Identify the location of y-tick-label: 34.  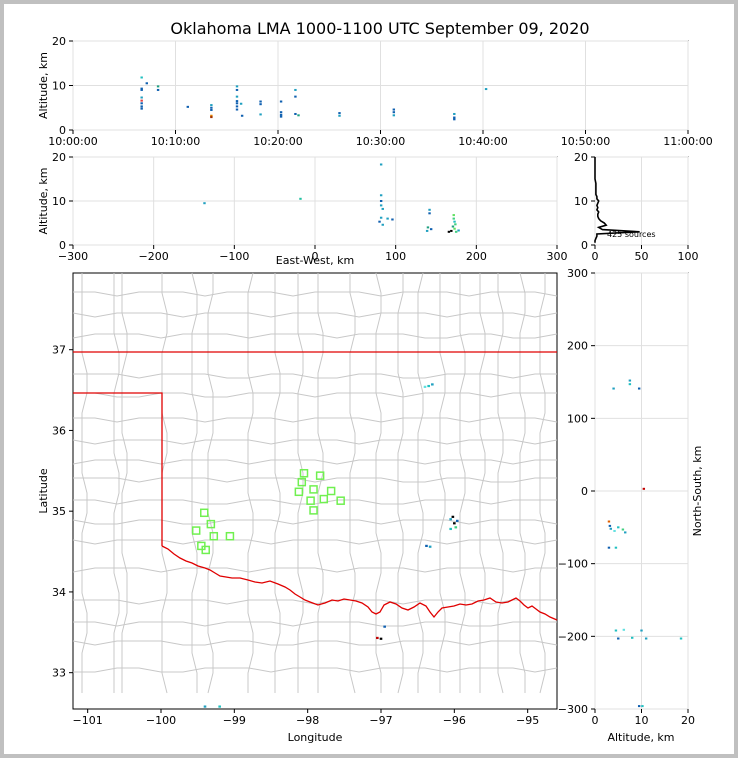
(59, 592).